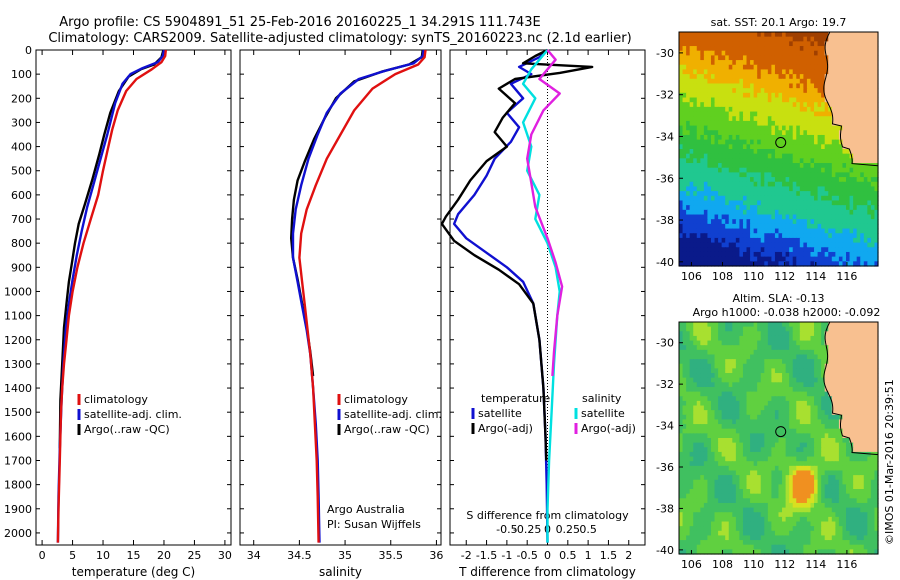  I want to click on y-tick-label: 1500, so click(18, 412).